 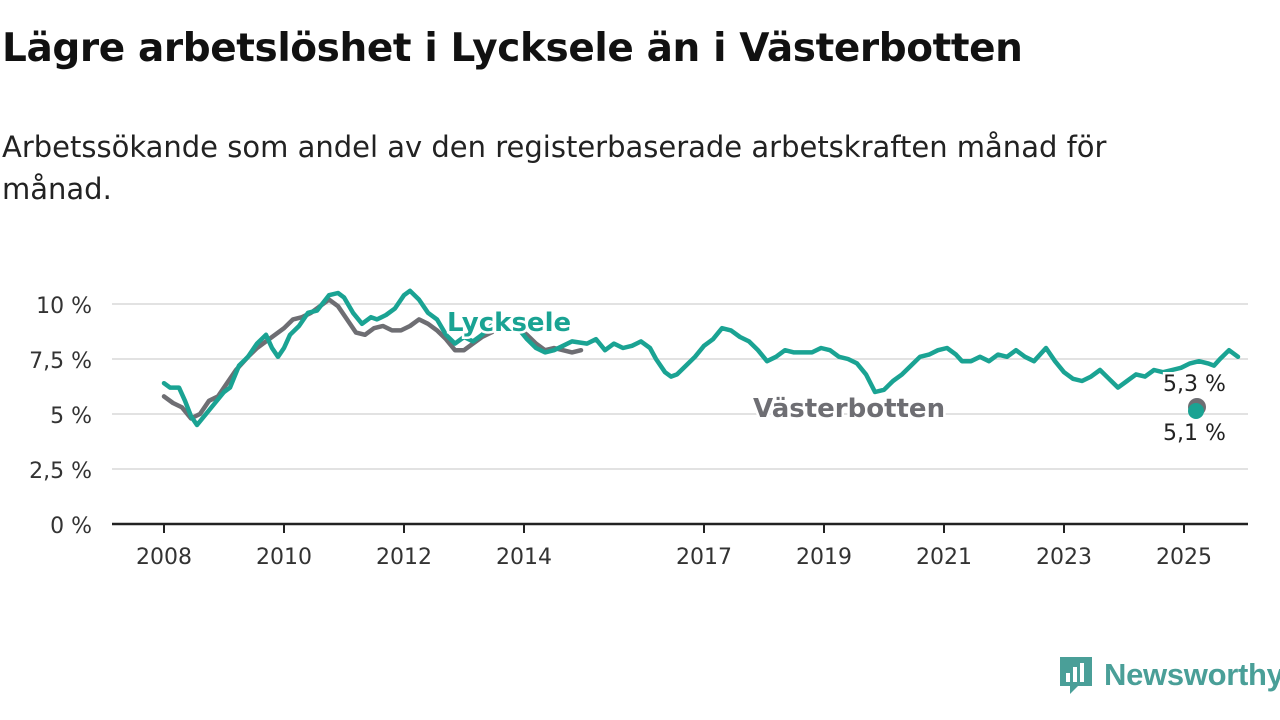 I want to click on y-tick-label: 2,5 %, so click(x=60, y=471).